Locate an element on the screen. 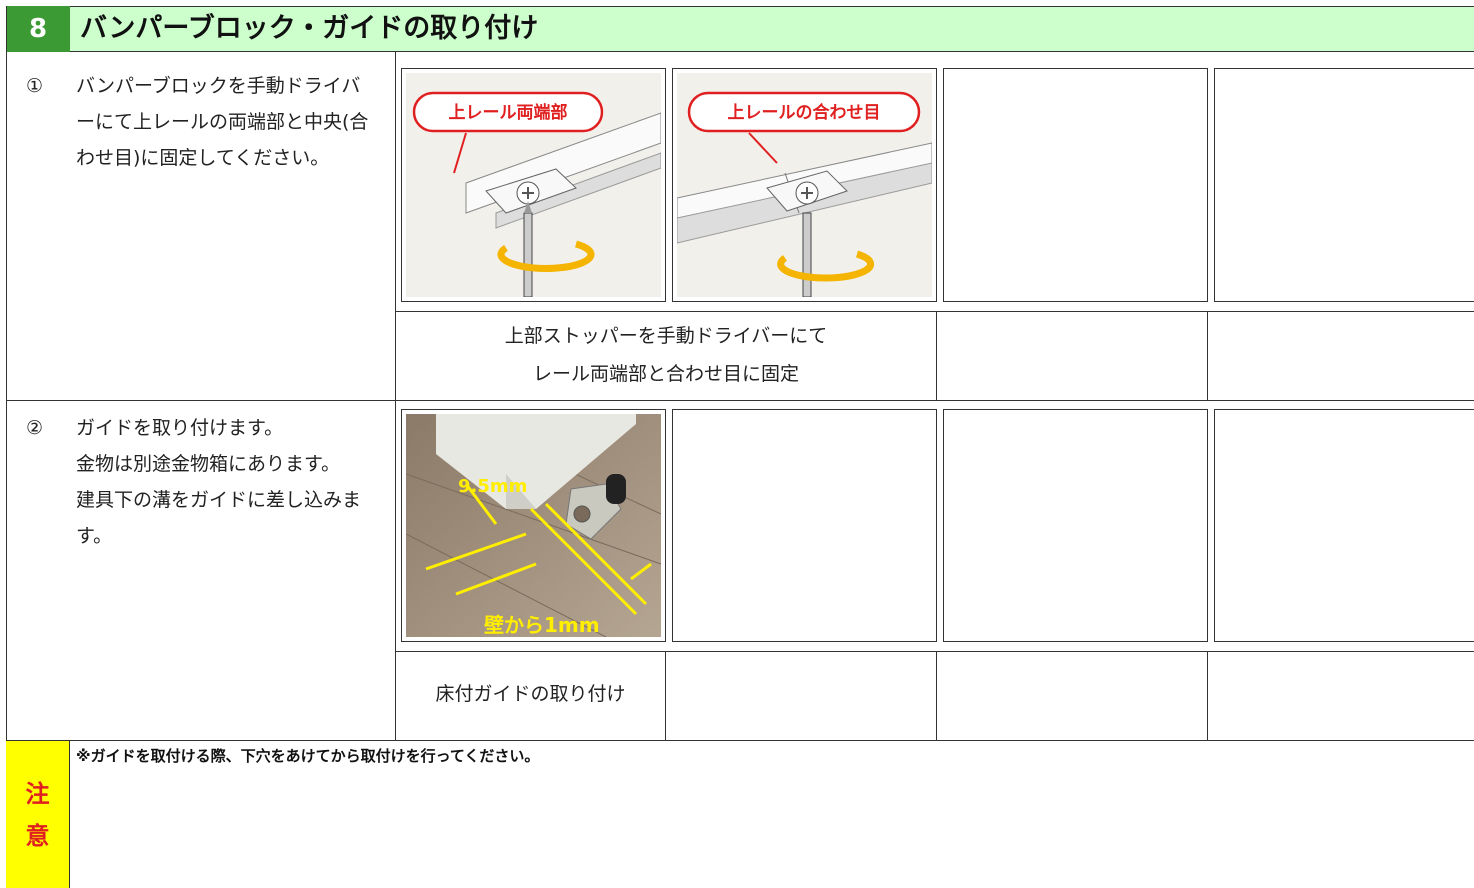 This screenshot has width=1474, height=888. caption-line: 床付ガイドの取り付け is located at coordinates (530, 694).